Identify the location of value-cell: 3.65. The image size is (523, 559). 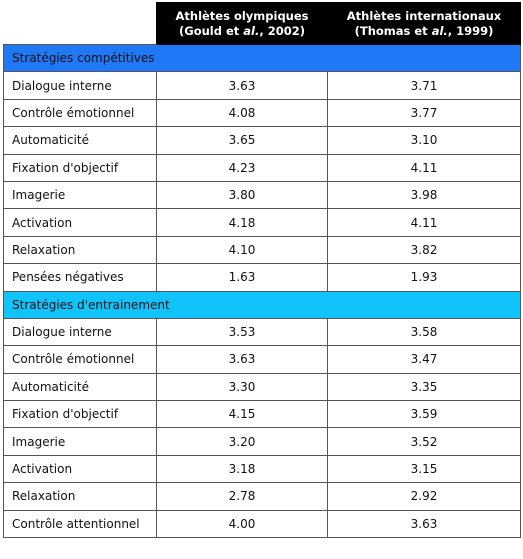
(242, 140).